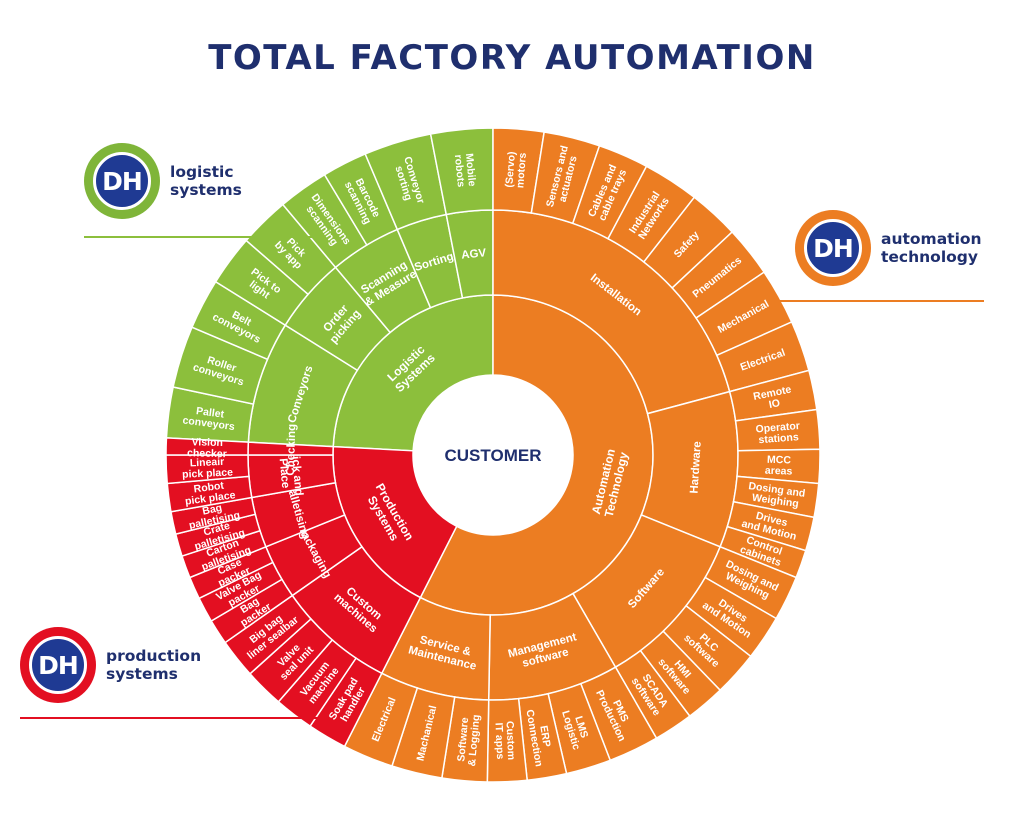 The height and width of the screenshot is (820, 1024). What do you see at coordinates (778, 433) in the screenshot?
I see `item-label: Operatorstations` at bounding box center [778, 433].